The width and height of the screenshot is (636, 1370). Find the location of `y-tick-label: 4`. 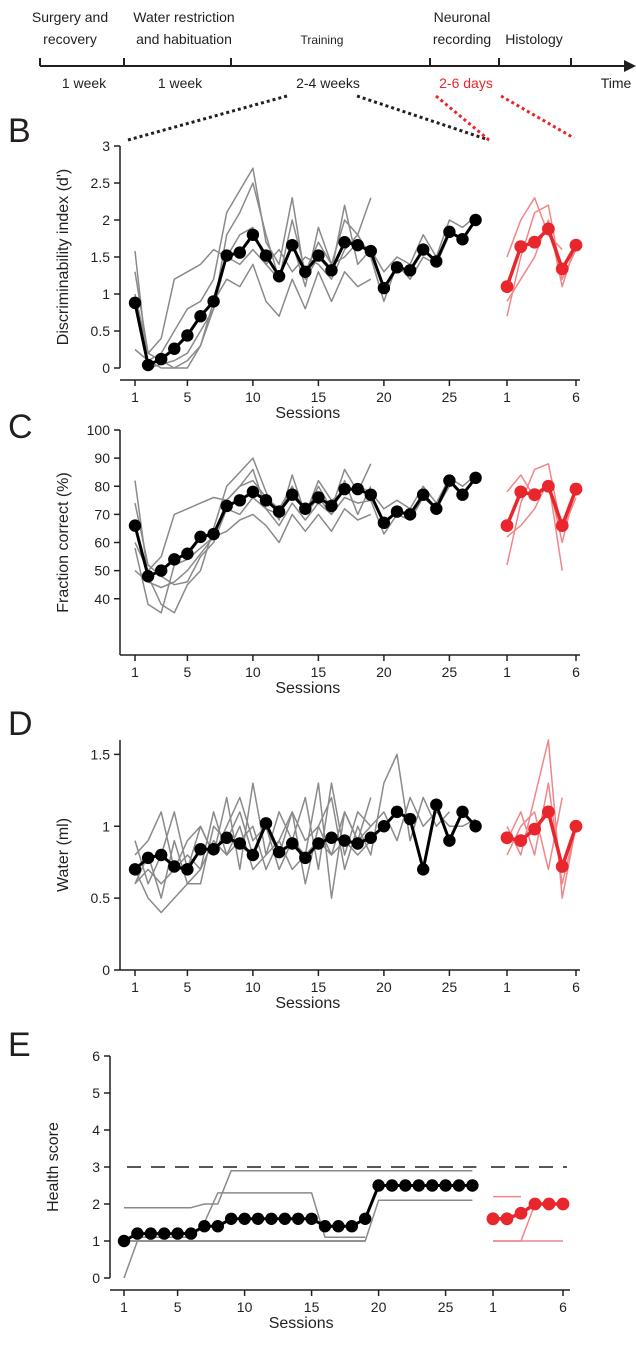

y-tick-label: 4 is located at coordinates (96, 1130).